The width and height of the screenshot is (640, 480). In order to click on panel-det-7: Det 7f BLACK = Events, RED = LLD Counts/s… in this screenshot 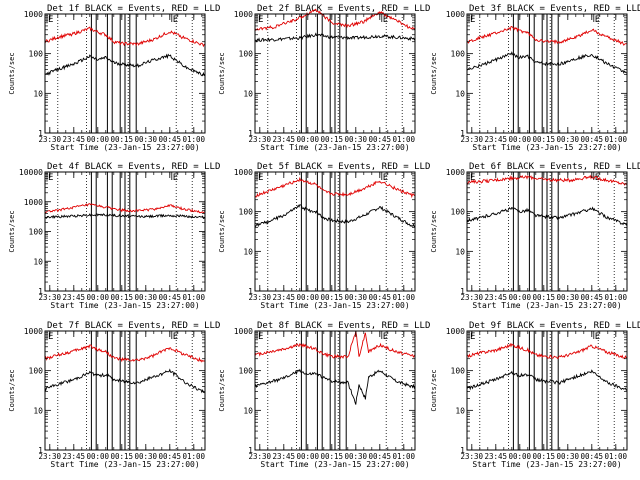, I will do `click(114, 395)`.